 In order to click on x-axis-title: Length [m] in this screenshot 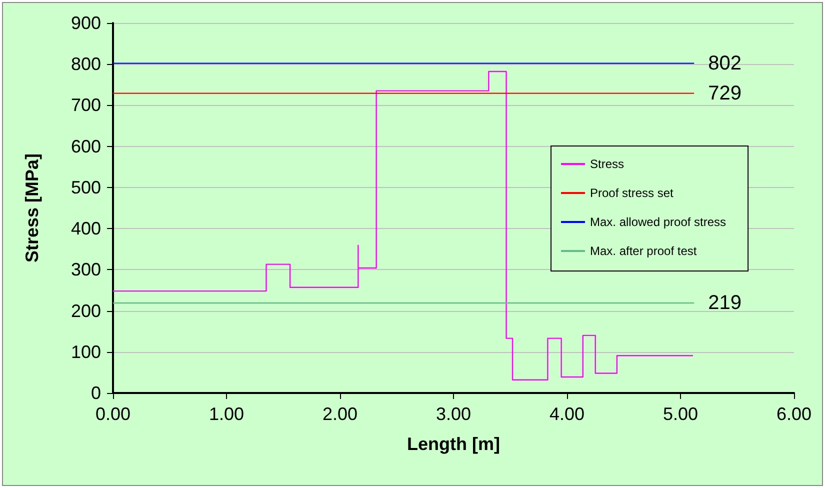, I will do `click(453, 444)`.